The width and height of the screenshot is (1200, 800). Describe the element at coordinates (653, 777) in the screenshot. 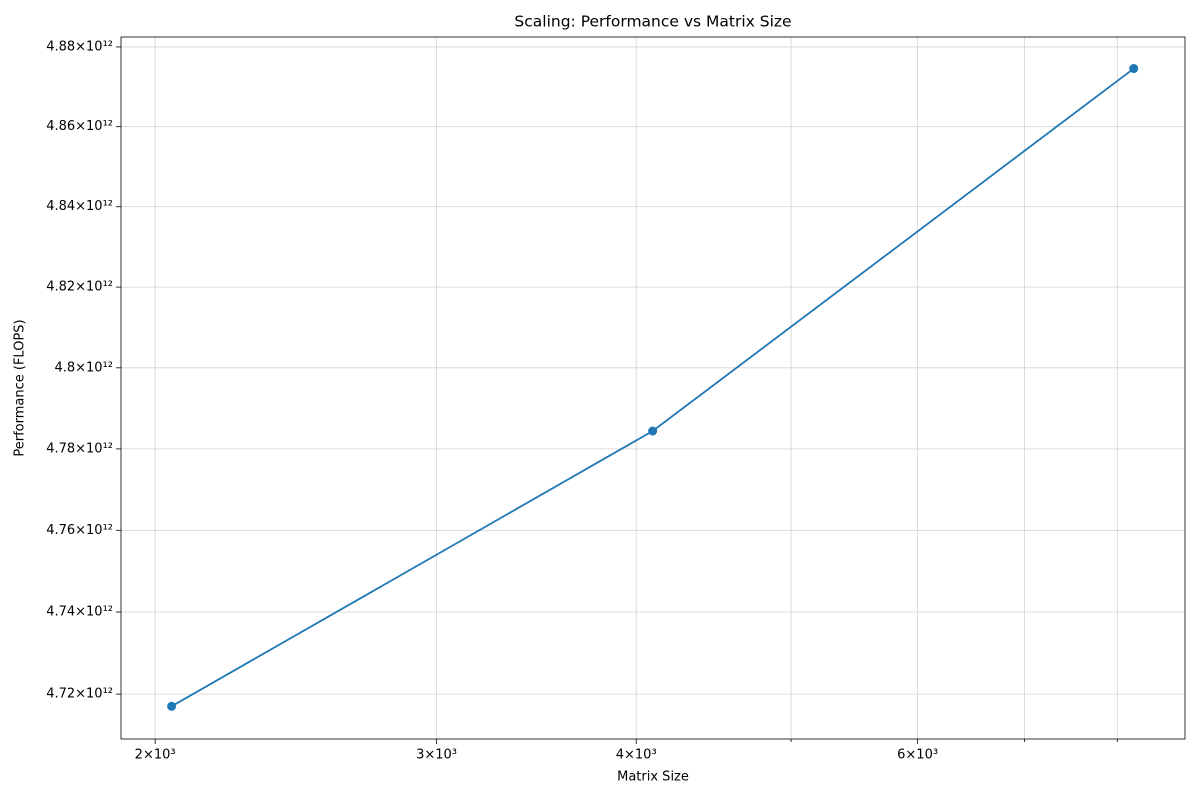

I see `x-axis-label: Matrix Size` at that location.